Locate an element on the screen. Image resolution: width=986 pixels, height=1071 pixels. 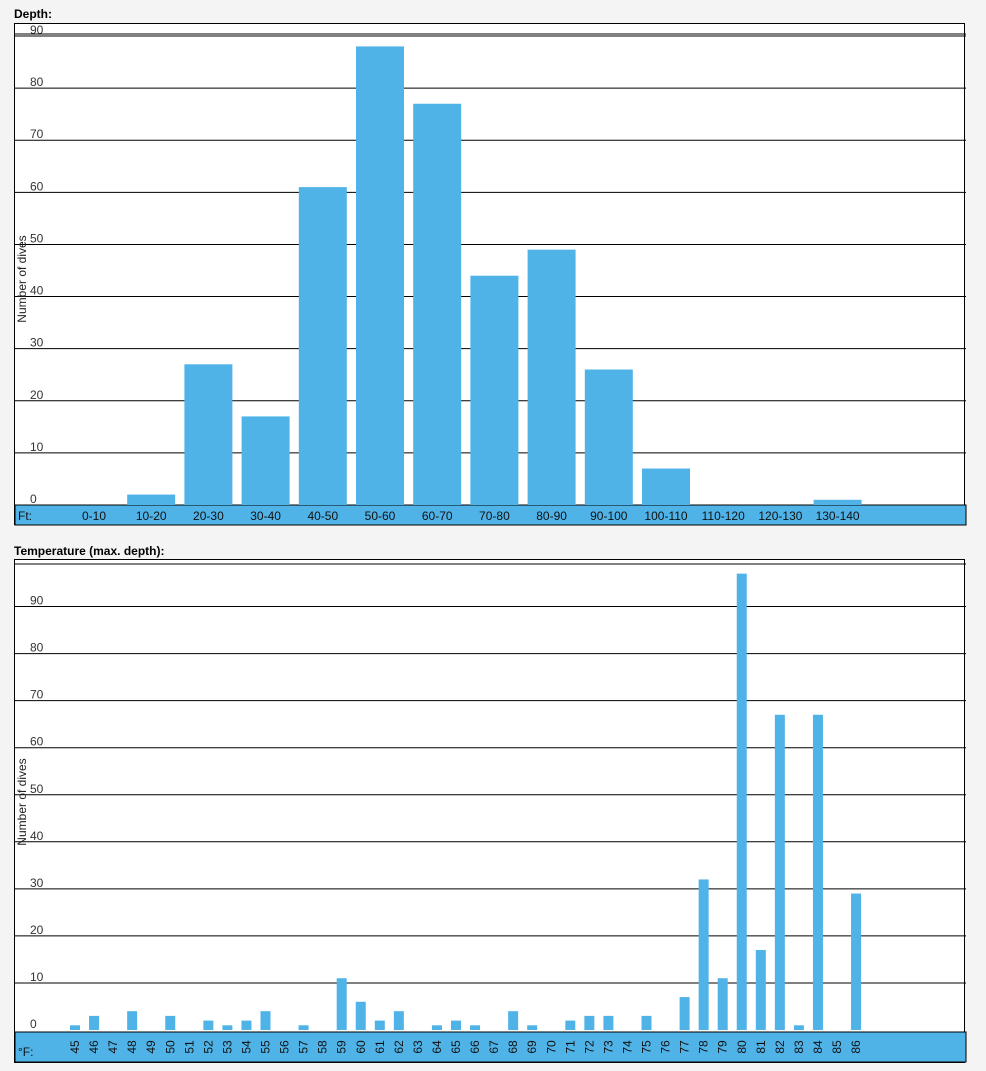
x-tick-label: 64 is located at coordinates (437, 1047).